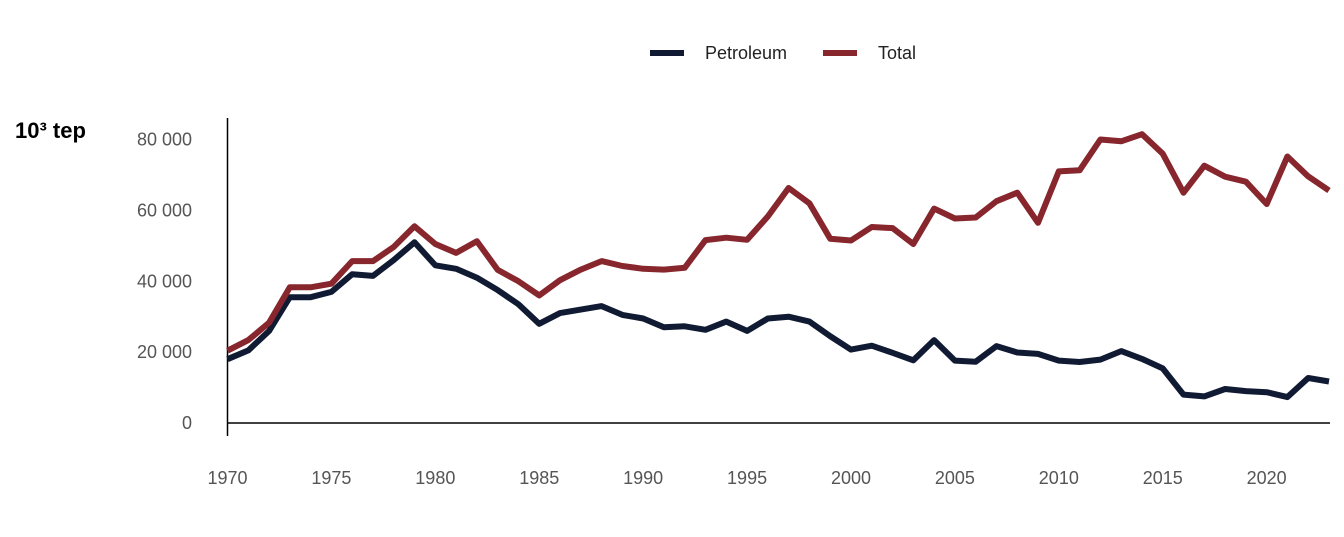 This screenshot has height=537, width=1344. I want to click on x-tick-label: 1980, so click(435, 478).